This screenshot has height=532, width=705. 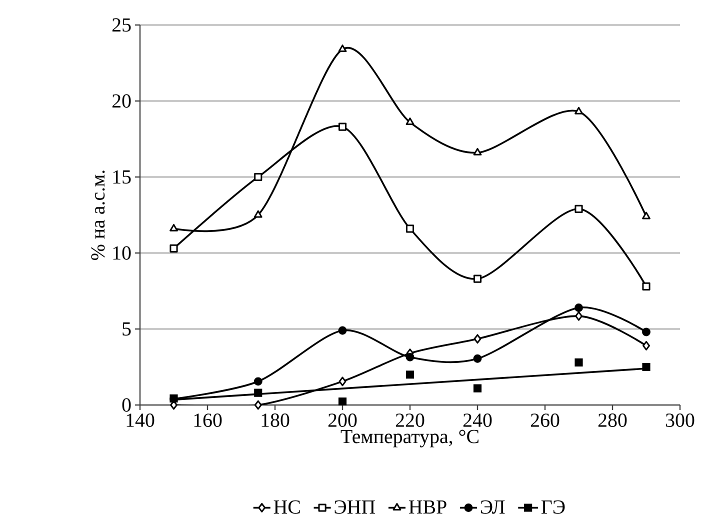 What do you see at coordinates (553, 507) in the screenshot?
I see `legend-label: ГЭ` at bounding box center [553, 507].